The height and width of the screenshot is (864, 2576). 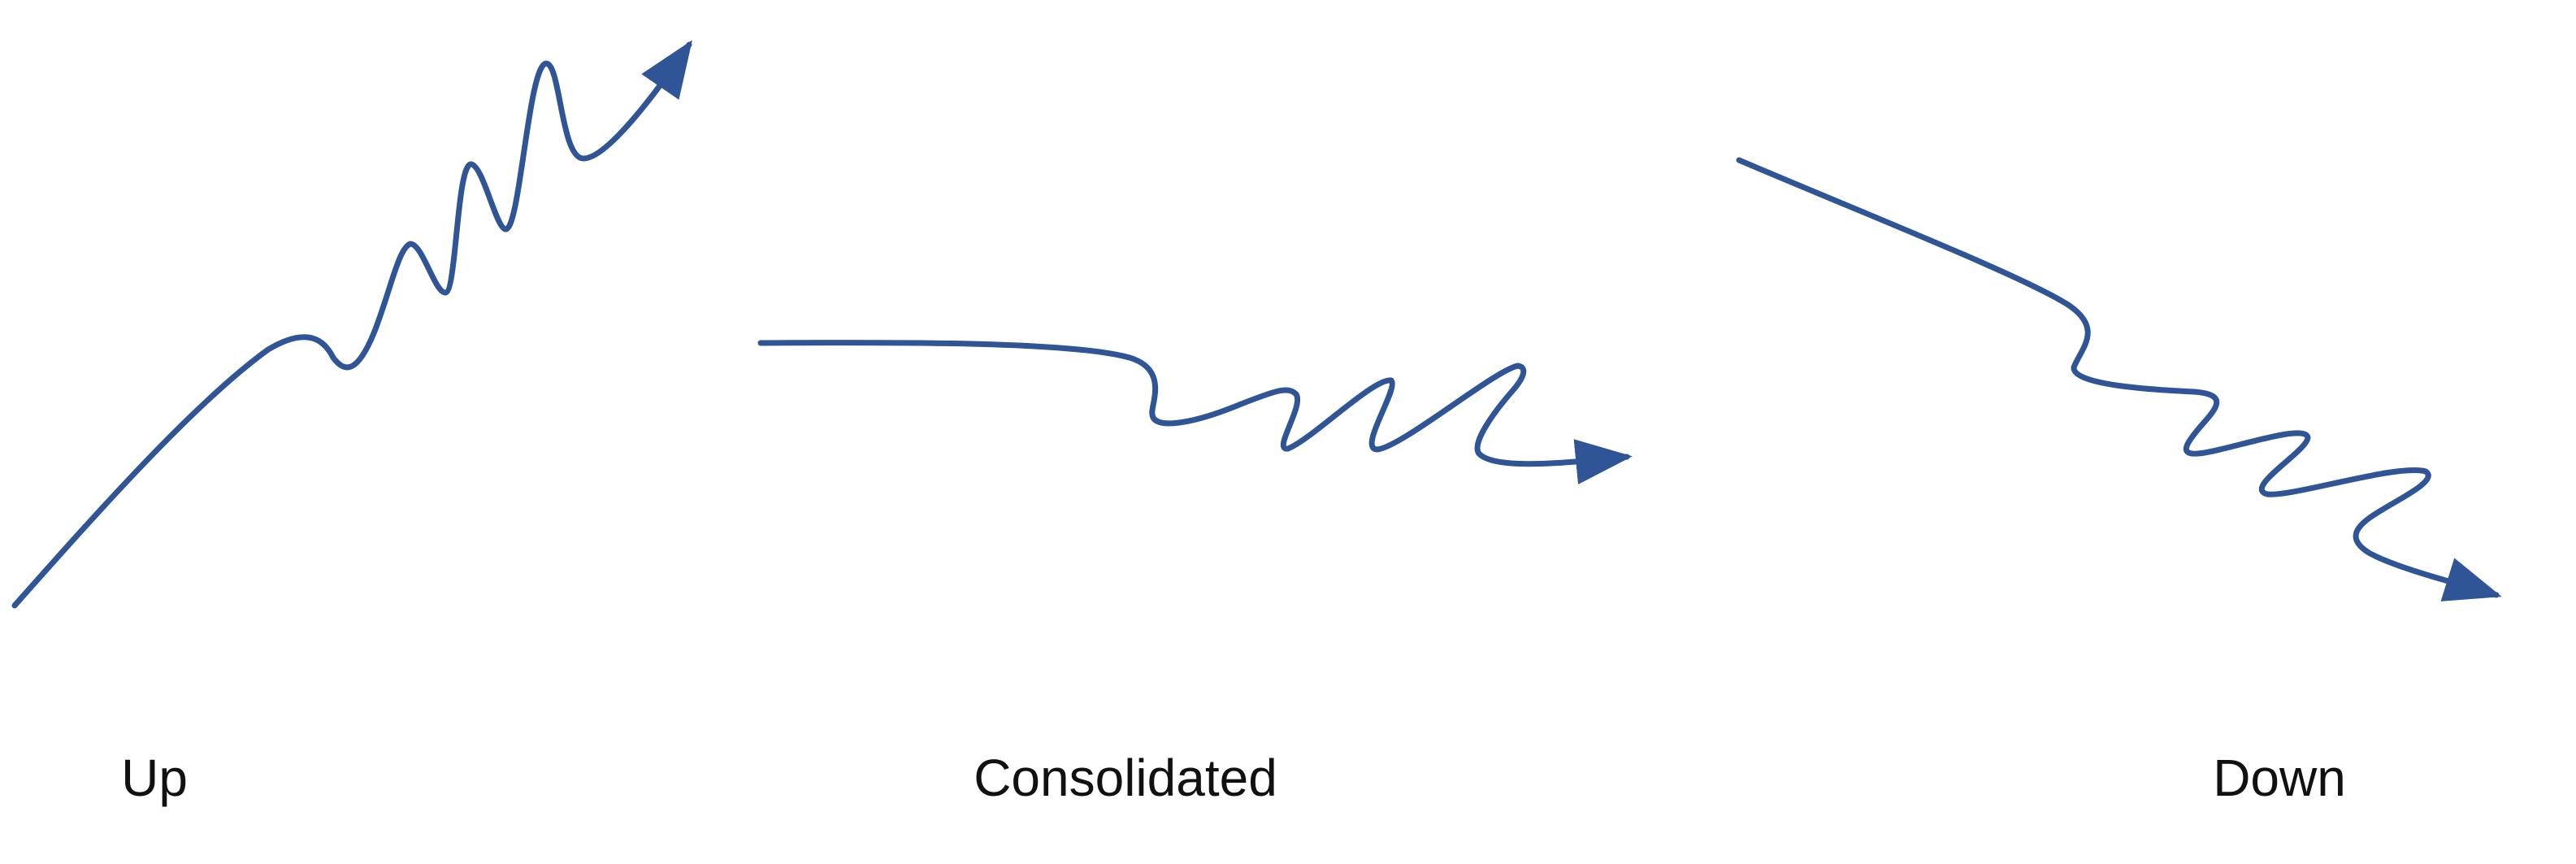 What do you see at coordinates (2279, 778) in the screenshot?
I see `trend-label-down: Down` at bounding box center [2279, 778].